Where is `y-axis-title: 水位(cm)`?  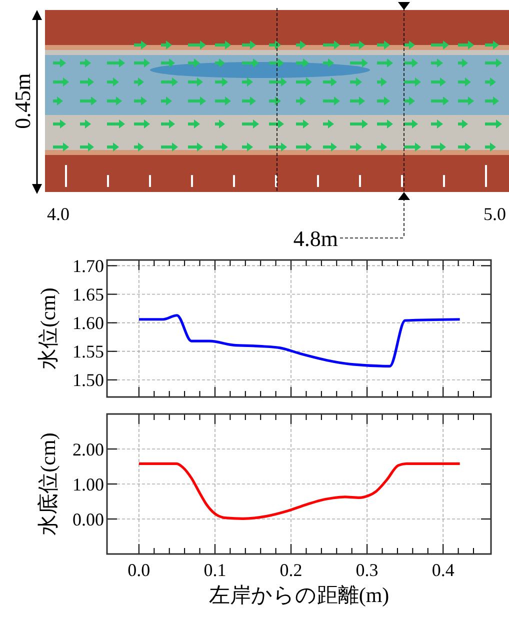
y-axis-title: 水位(cm) is located at coordinates (48, 329).